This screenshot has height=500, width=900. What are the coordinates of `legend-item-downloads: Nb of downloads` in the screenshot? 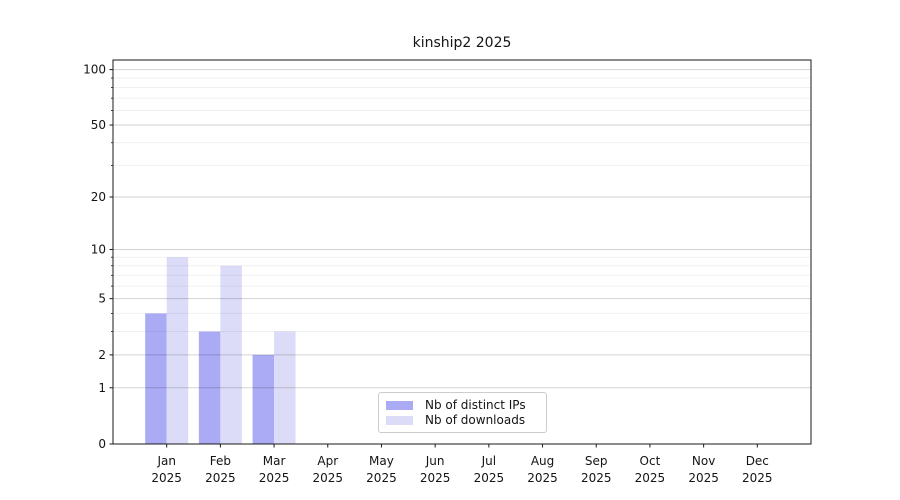 It's located at (463, 420).